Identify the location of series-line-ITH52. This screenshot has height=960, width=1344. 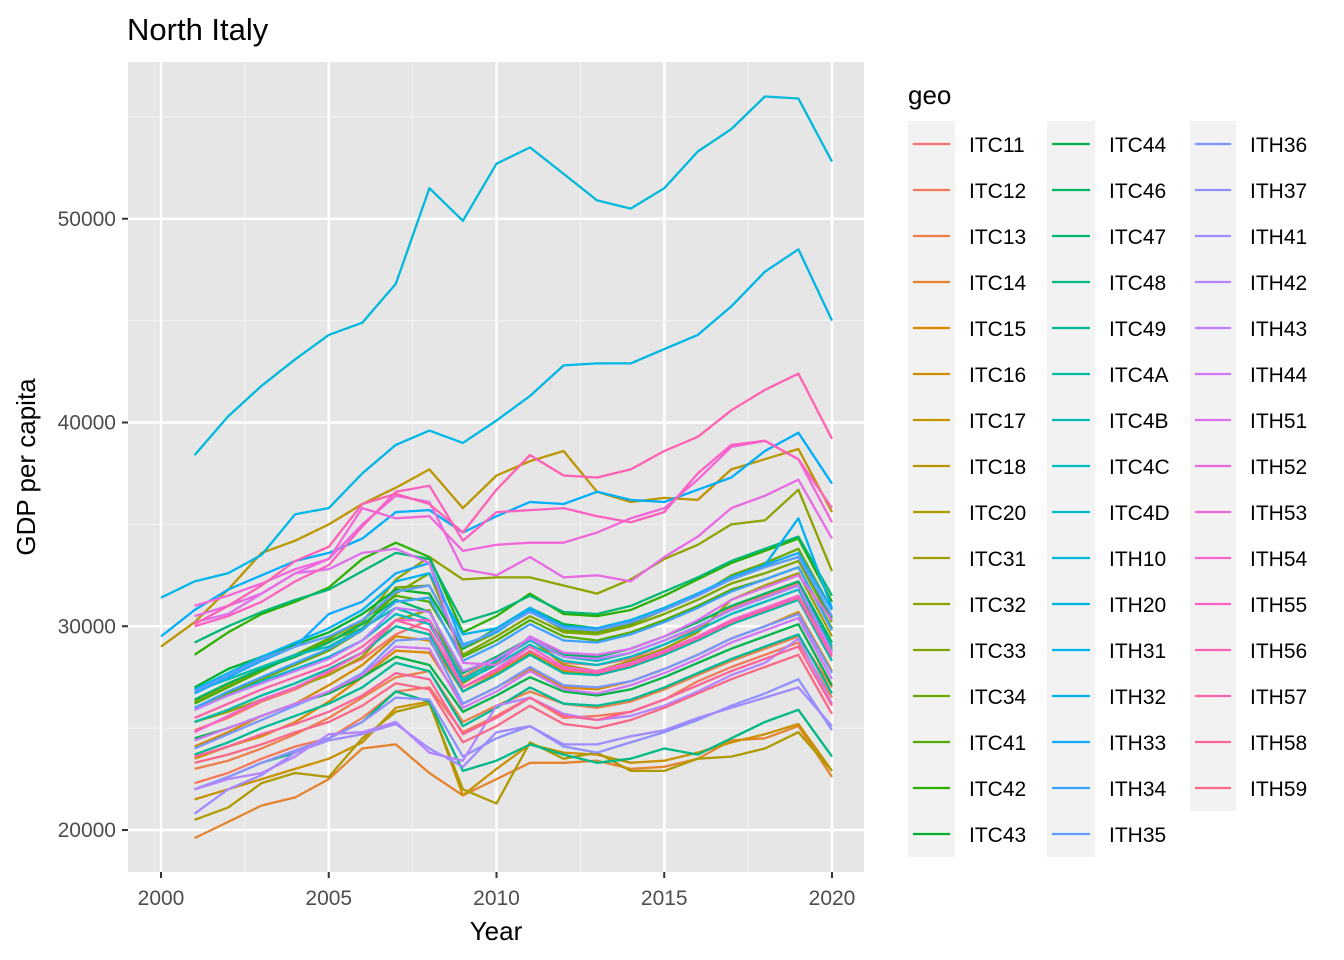
(513, 548).